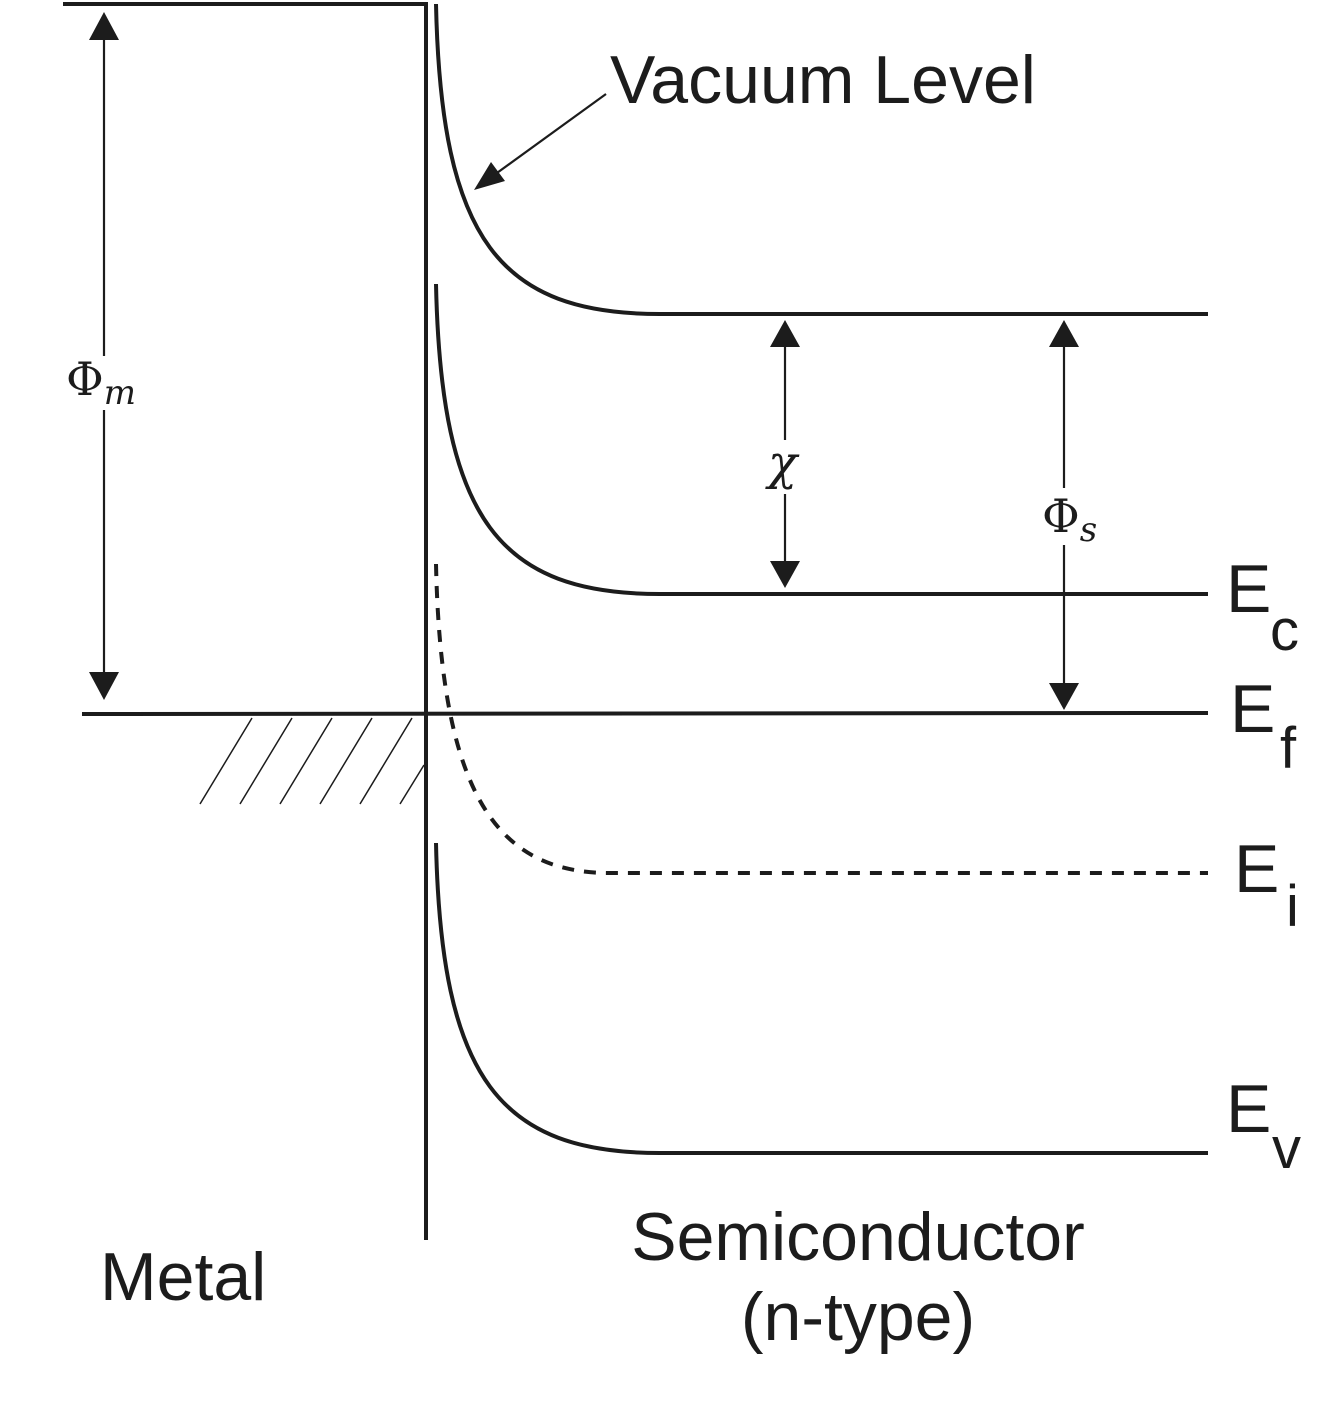 Image resolution: width=1320 pixels, height=1401 pixels. I want to click on phi-s-arrow, so click(1064, 515).